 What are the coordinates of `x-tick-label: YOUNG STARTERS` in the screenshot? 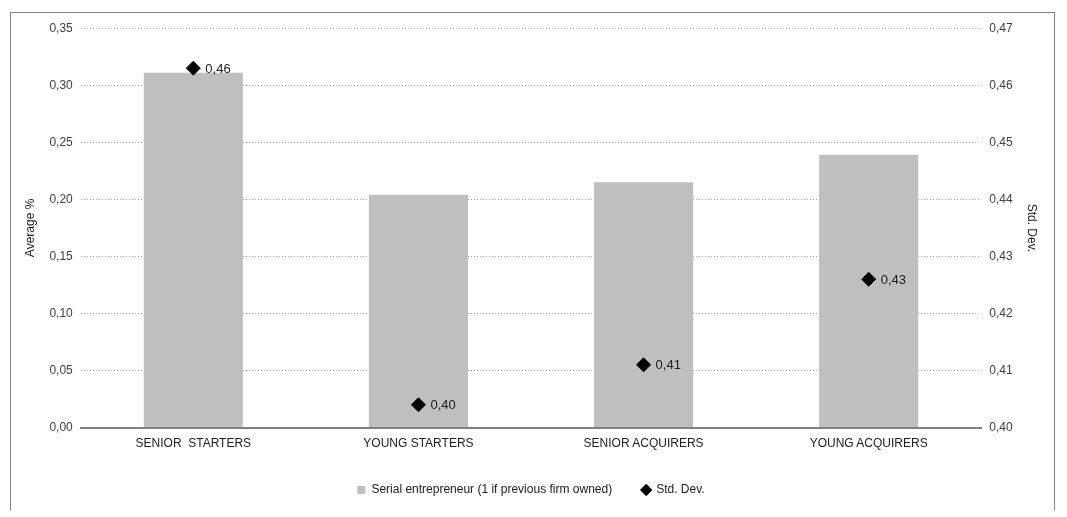 It's located at (418, 443).